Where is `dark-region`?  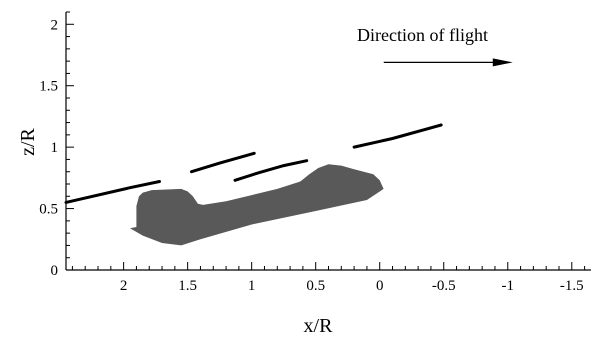 dark-region is located at coordinates (257, 205).